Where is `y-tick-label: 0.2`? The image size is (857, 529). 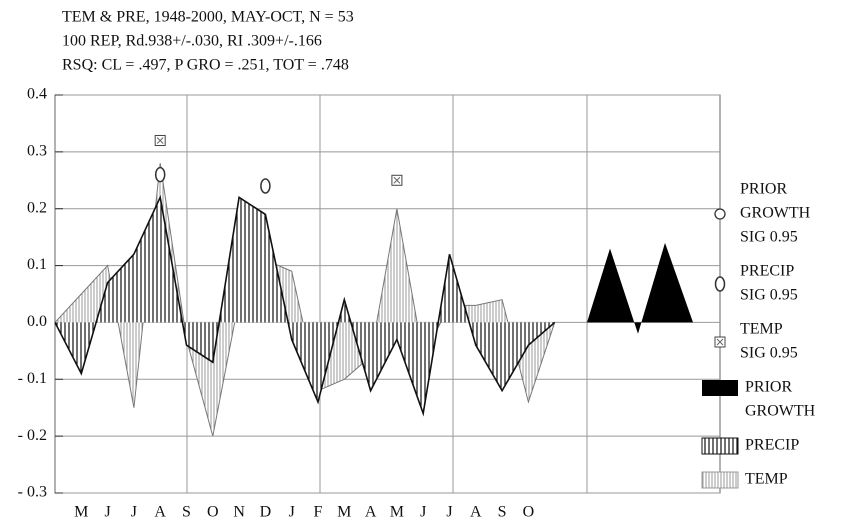
y-tick-label: 0.2 is located at coordinates (37, 207).